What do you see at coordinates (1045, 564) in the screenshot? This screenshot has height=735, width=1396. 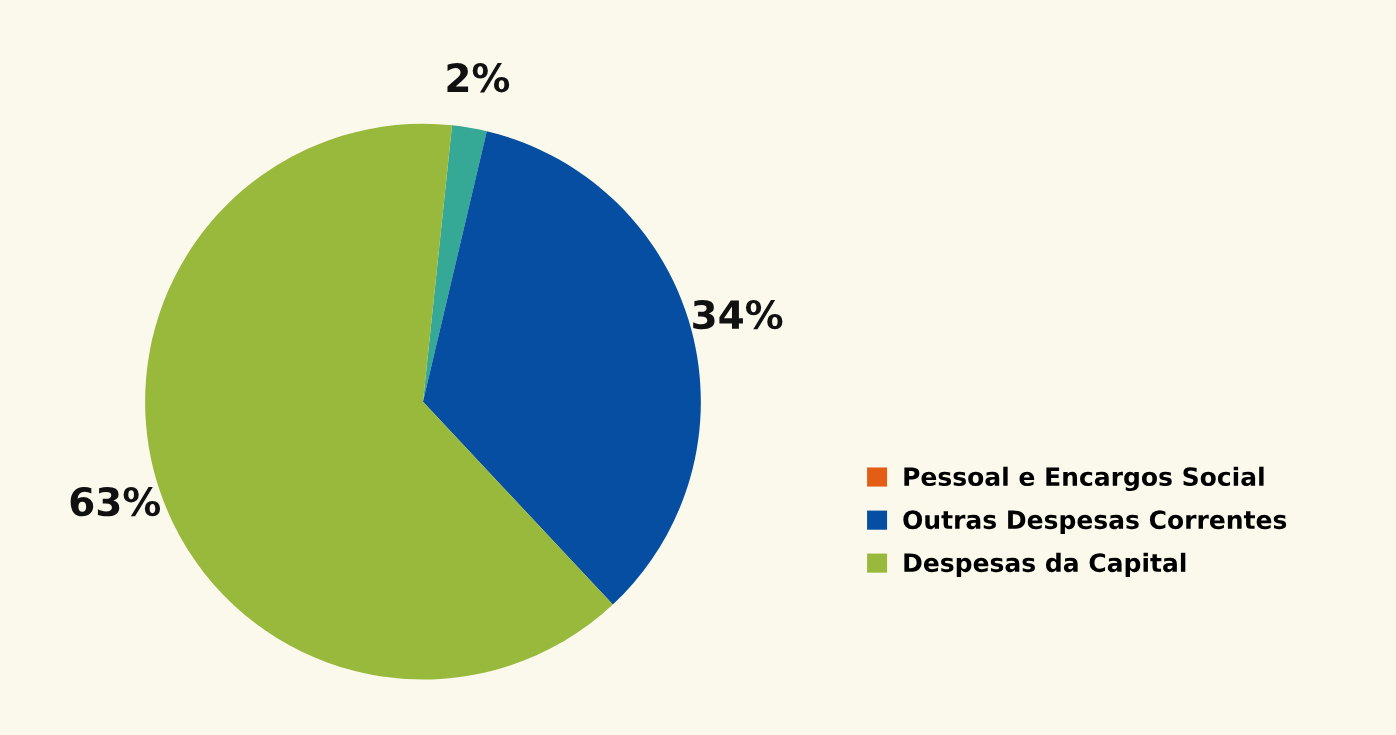 I see `legend-label: Despesas da Capital` at bounding box center [1045, 564].